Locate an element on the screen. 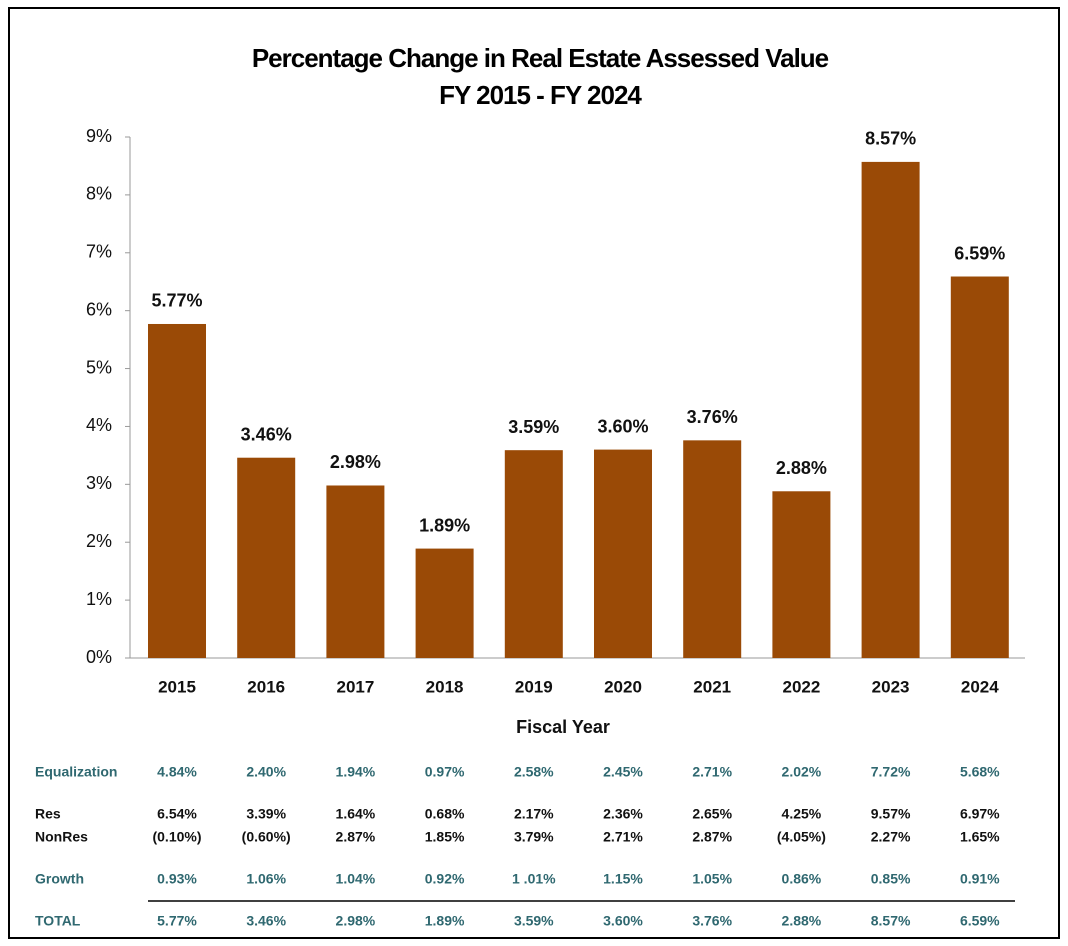 Image resolution: width=1068 pixels, height=946 pixels. table-cell: 2.36% is located at coordinates (623, 814).